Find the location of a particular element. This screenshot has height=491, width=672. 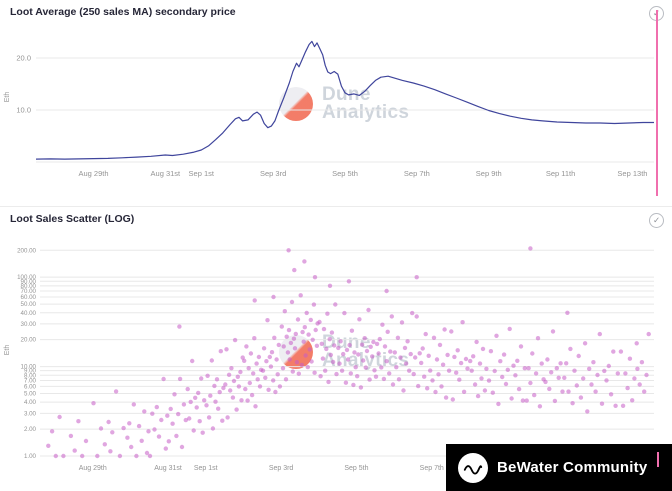

dune-watermark-line2: Analytics is located at coordinates (366, 112).